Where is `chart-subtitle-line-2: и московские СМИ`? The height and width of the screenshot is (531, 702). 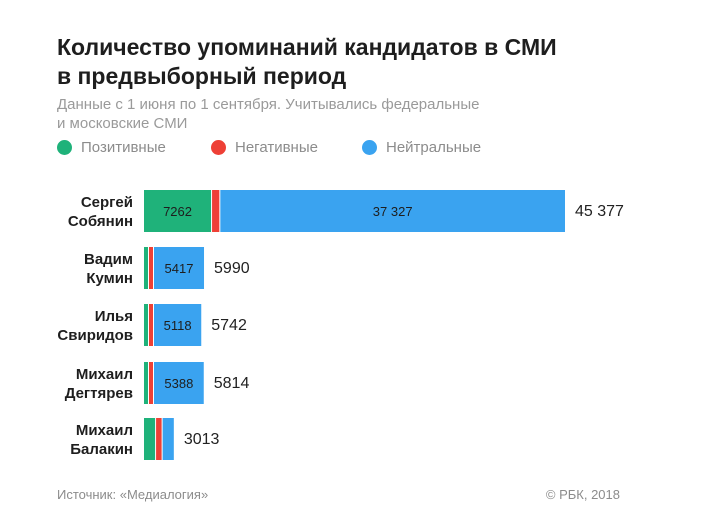
chart-subtitle-line-2: и московские СМИ is located at coordinates (122, 123).